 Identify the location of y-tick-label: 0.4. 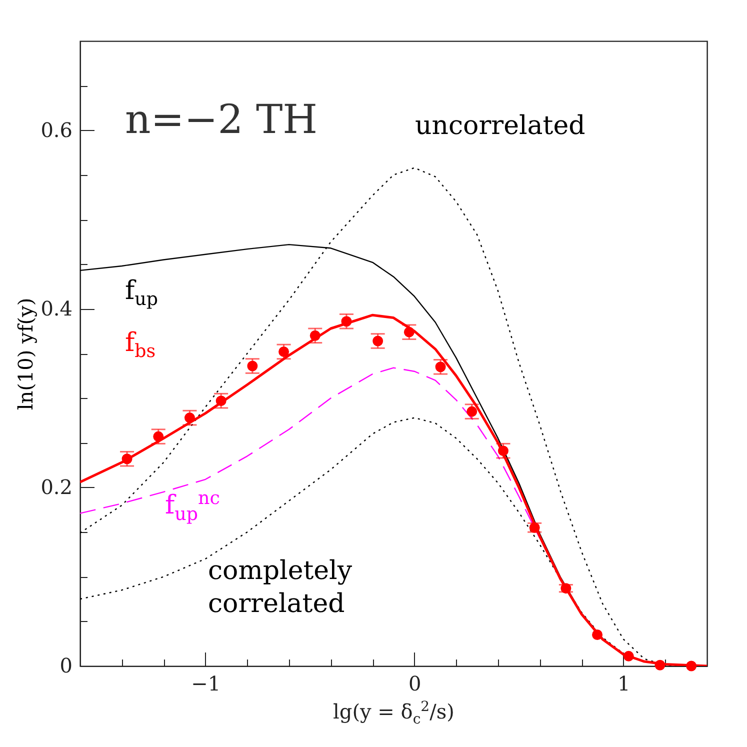
(56, 308).